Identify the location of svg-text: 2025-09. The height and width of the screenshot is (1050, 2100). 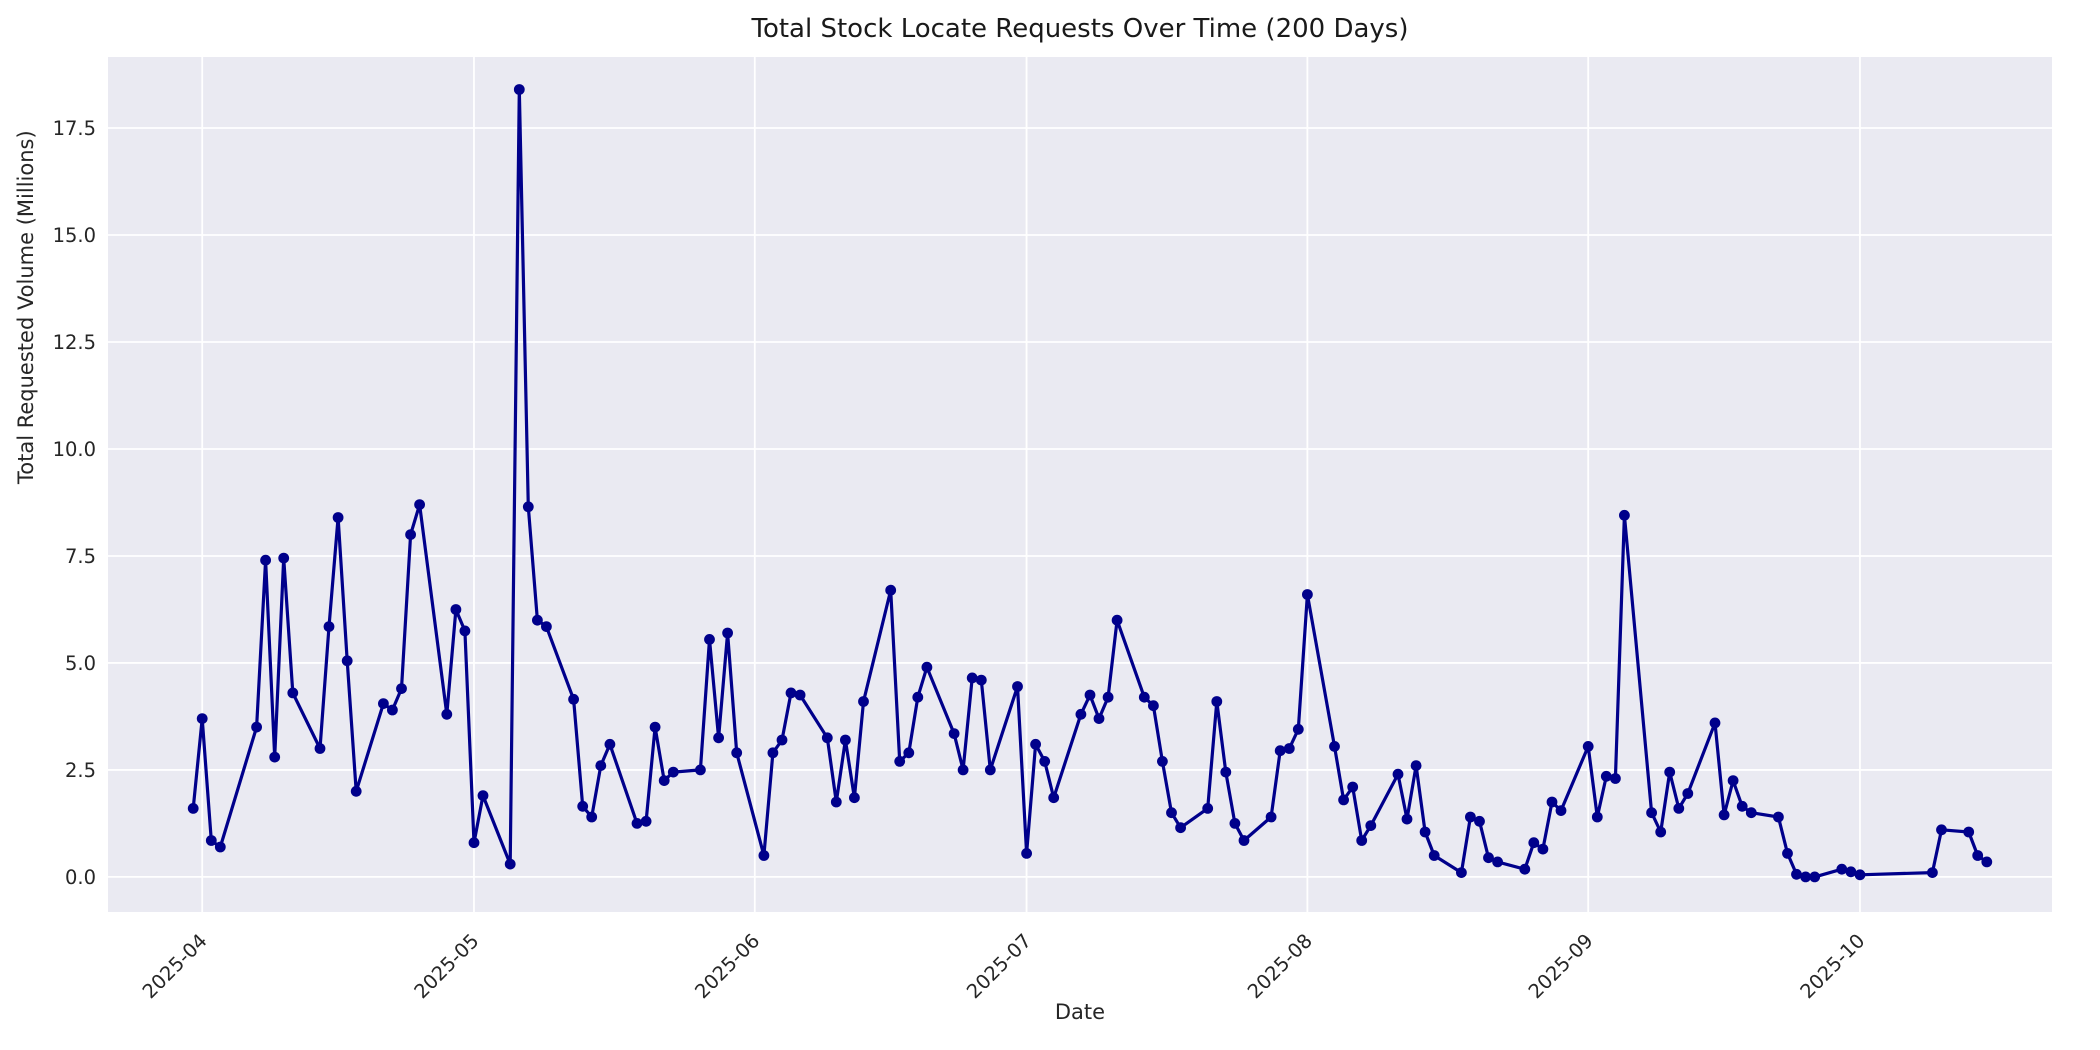
(1561, 966).